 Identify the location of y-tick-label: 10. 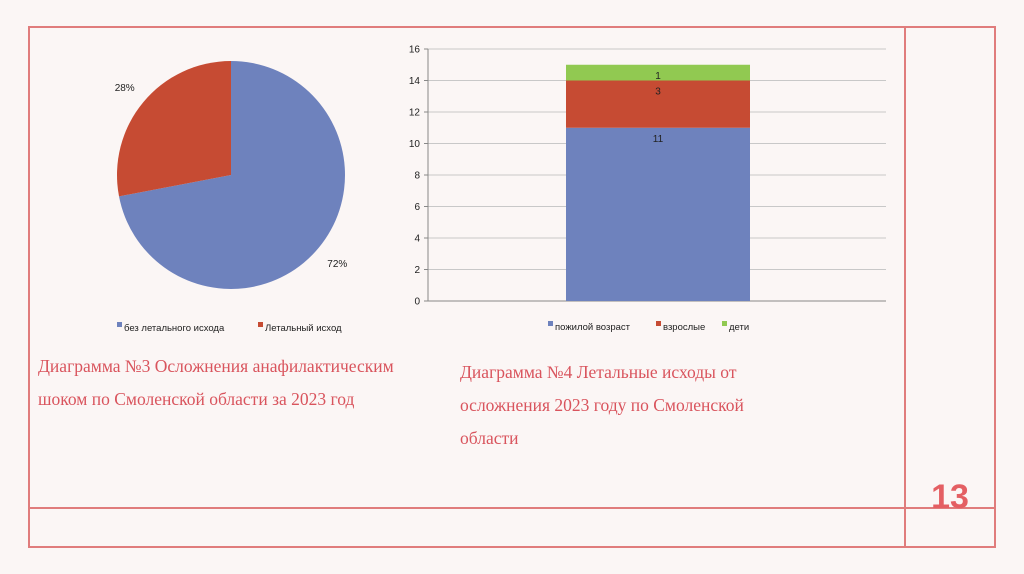
(415, 144).